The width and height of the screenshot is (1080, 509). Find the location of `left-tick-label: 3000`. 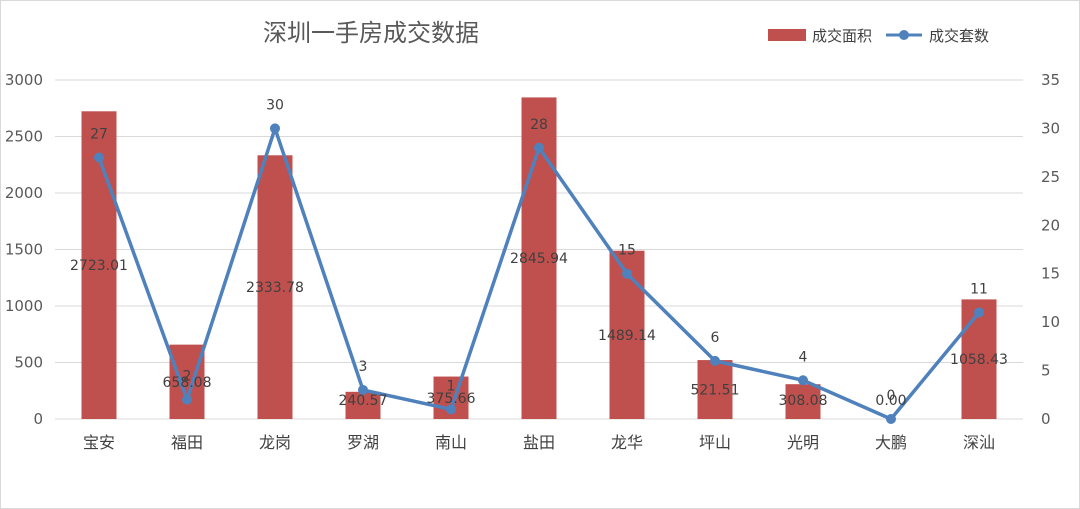

left-tick-label: 3000 is located at coordinates (24, 80).